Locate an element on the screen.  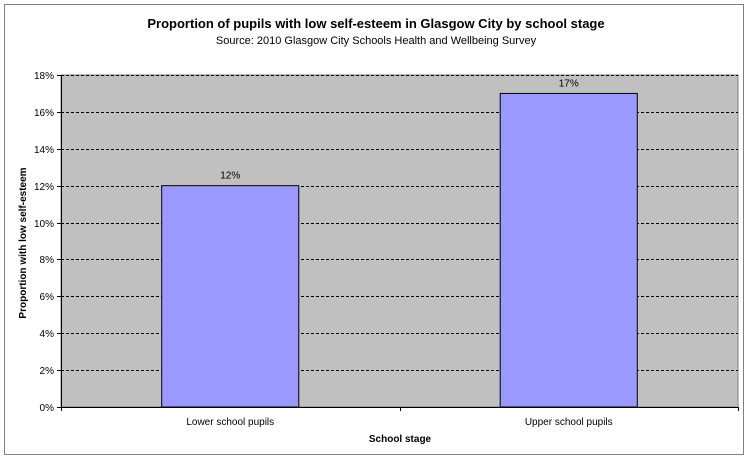
x-axis-title: School stage is located at coordinates (400, 439).